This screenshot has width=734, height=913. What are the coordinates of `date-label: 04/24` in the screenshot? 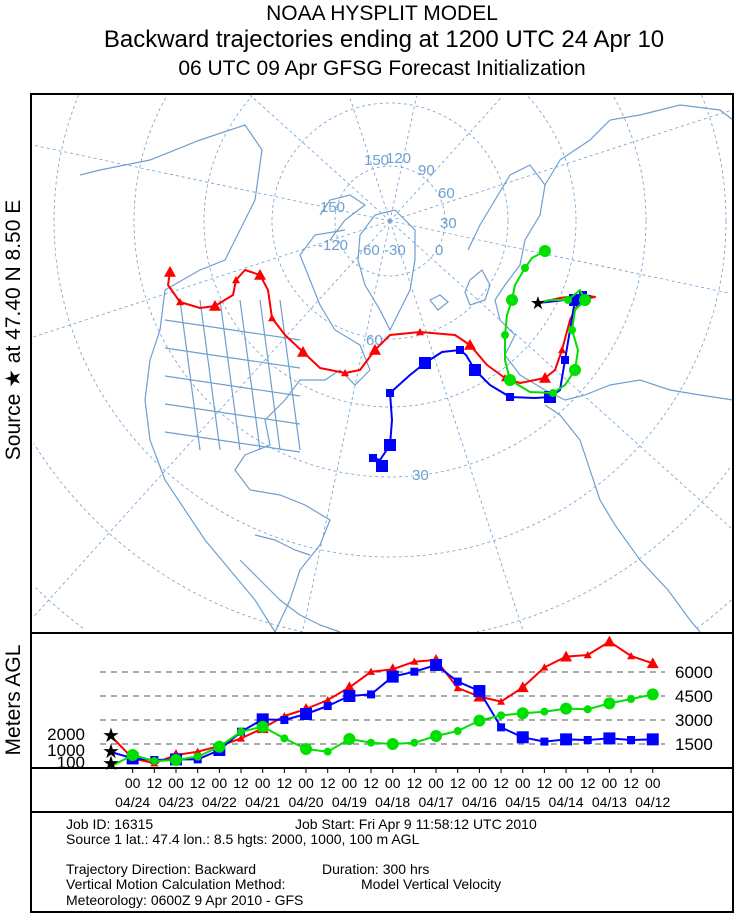 It's located at (132, 802).